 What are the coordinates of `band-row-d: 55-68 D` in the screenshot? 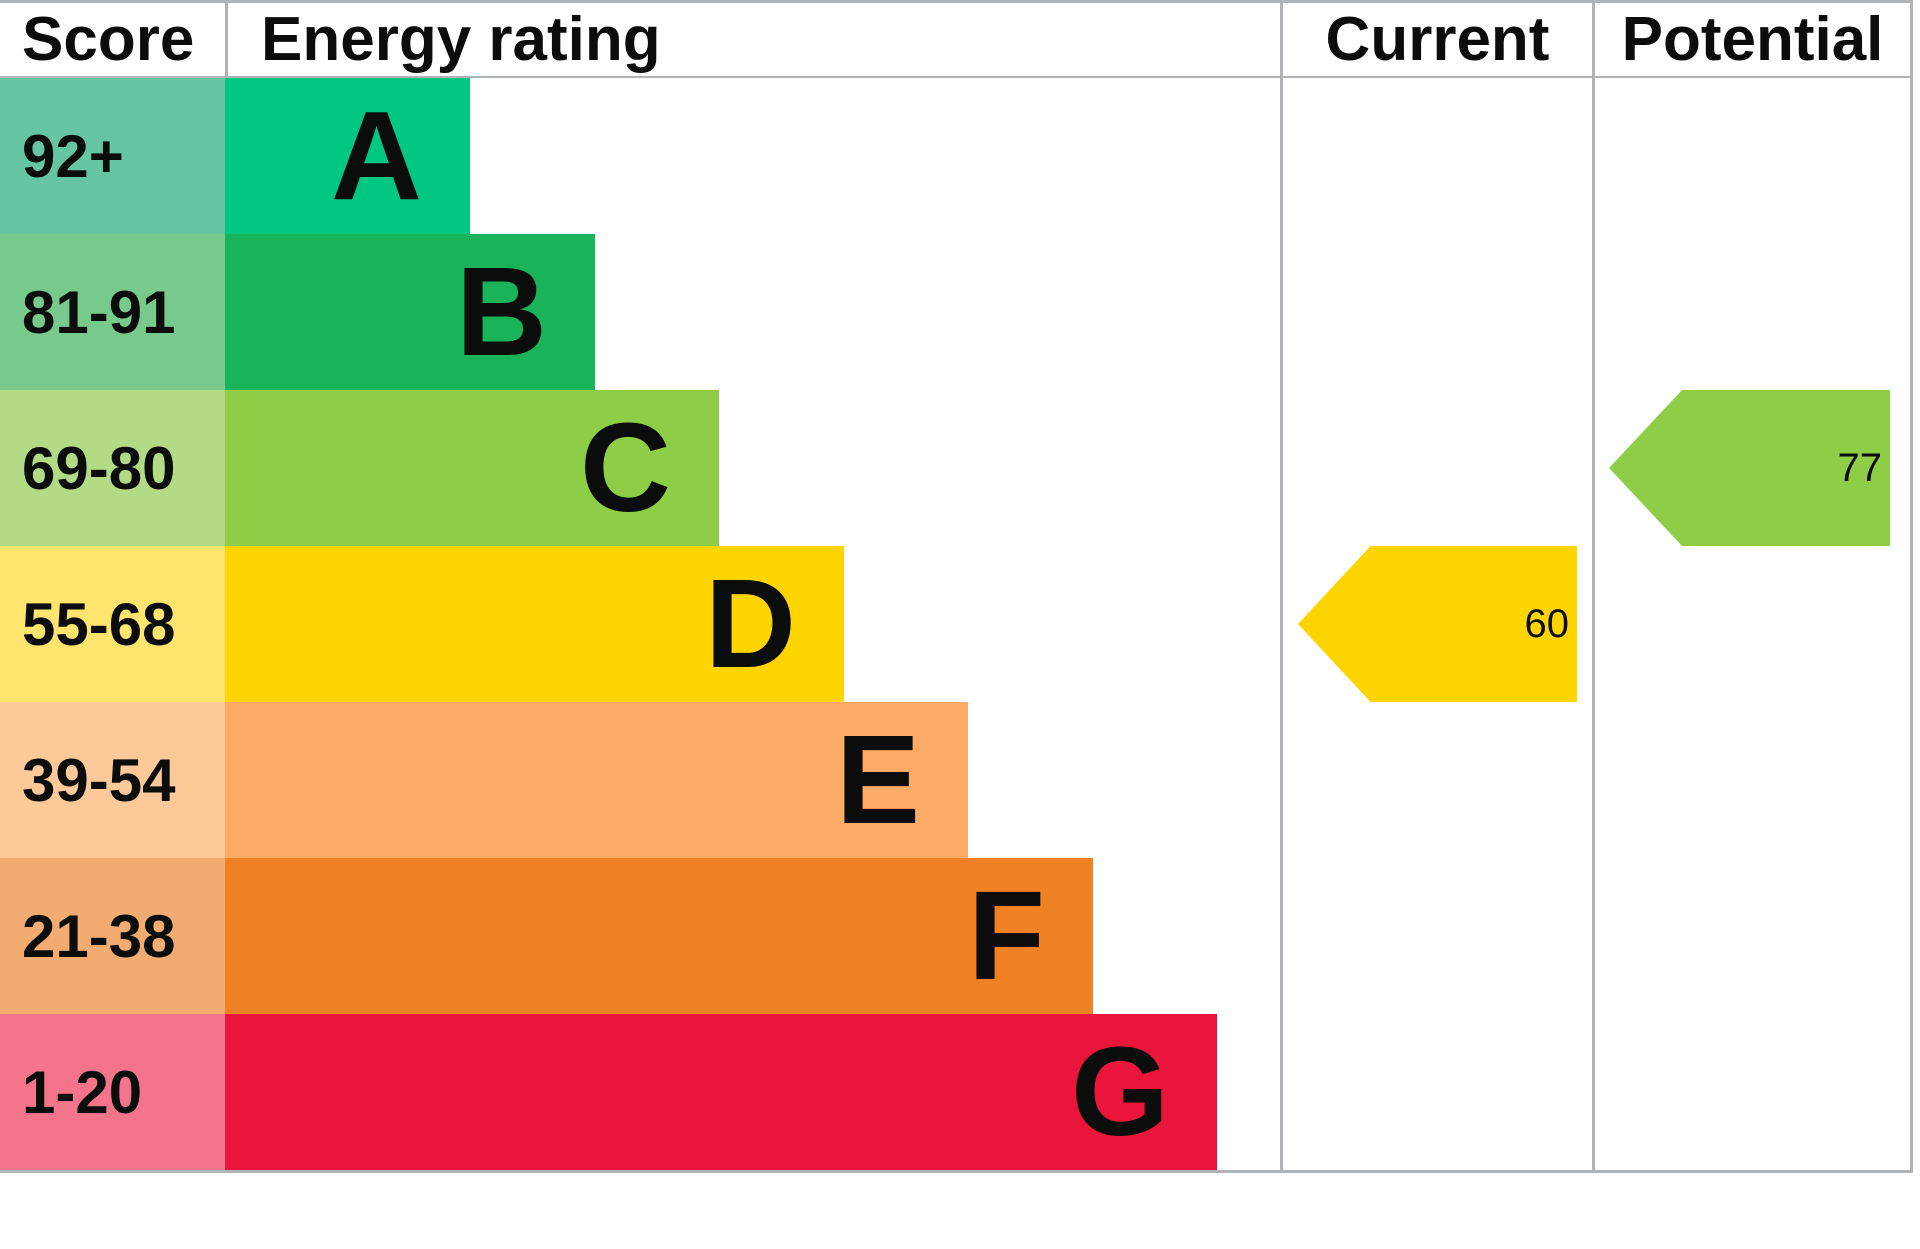 It's located at (422, 624).